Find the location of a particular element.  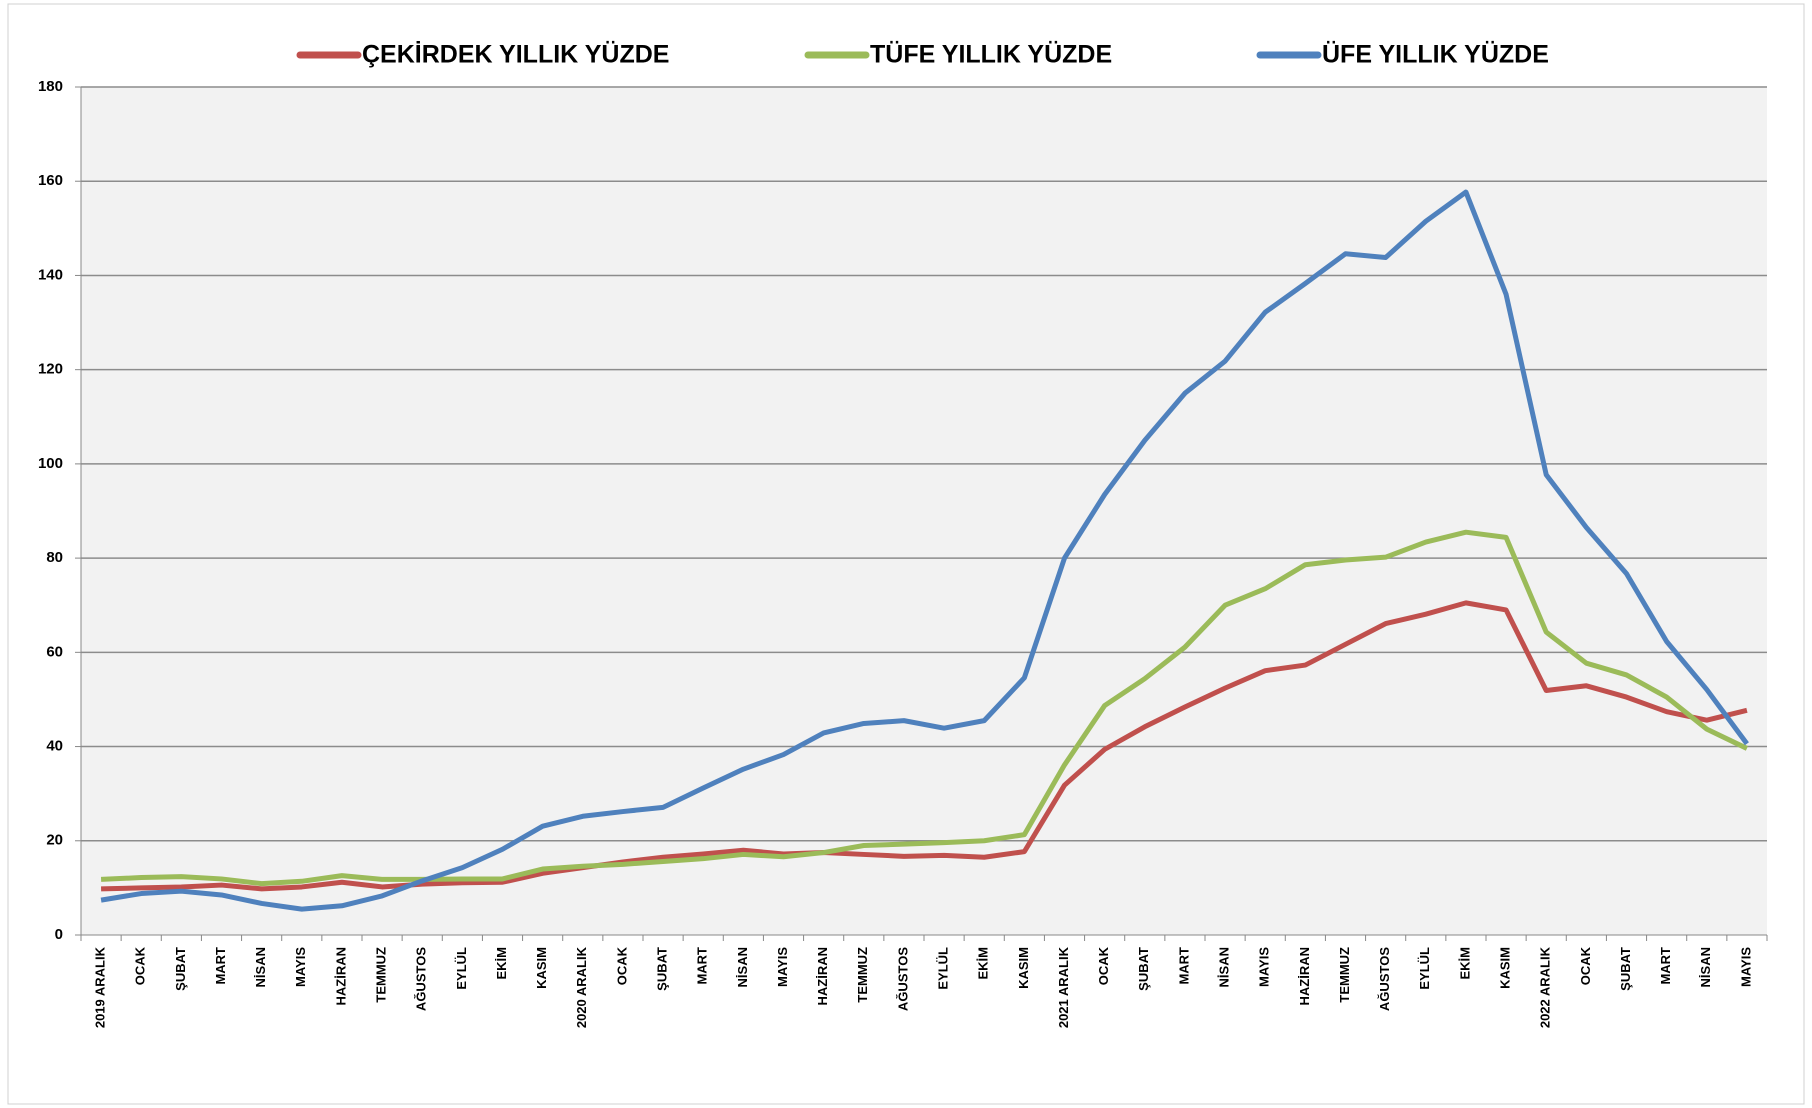

y-tick-label: 80 is located at coordinates (54, 557).